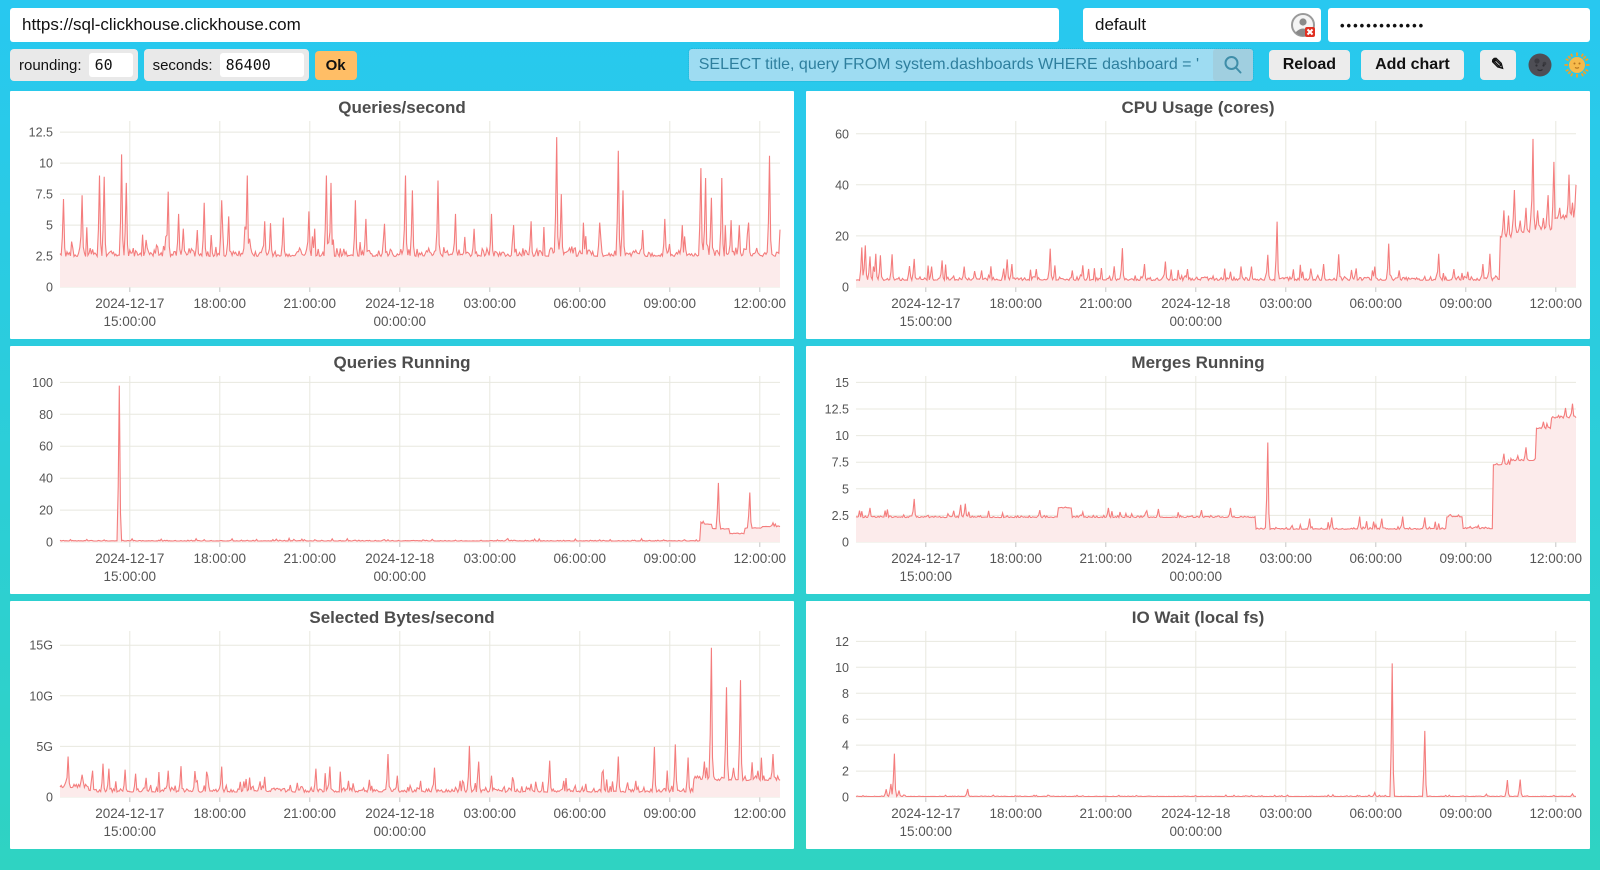 The image size is (1600, 870). What do you see at coordinates (1540, 65) in the screenshot?
I see `dark-theme-moon-icon` at bounding box center [1540, 65].